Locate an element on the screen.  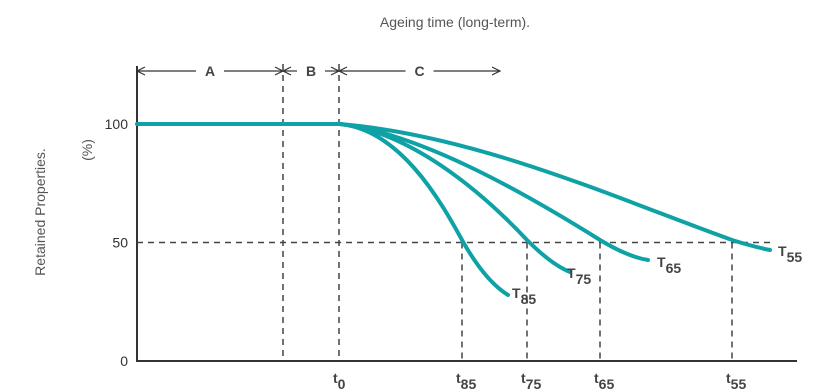
curve-T65 is located at coordinates (494, 192).